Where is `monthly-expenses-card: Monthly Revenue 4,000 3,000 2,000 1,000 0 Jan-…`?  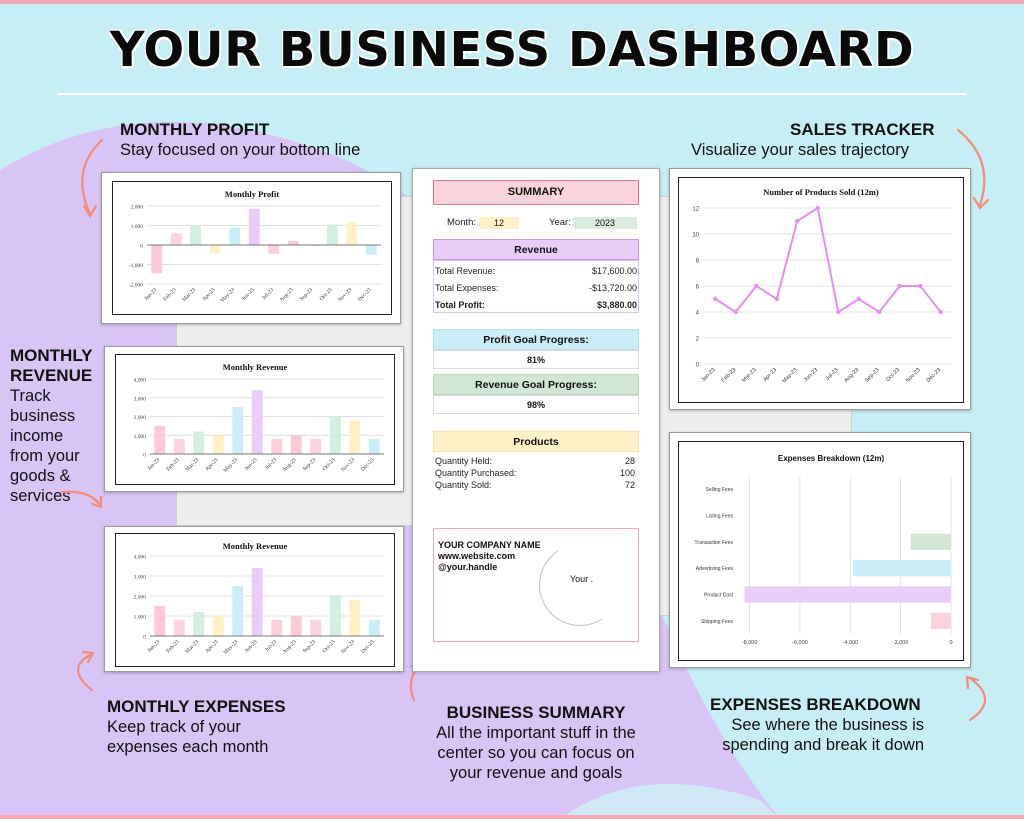 monthly-expenses-card: Monthly Revenue 4,000 3,000 2,000 1,000 0 Jan-… is located at coordinates (254, 599).